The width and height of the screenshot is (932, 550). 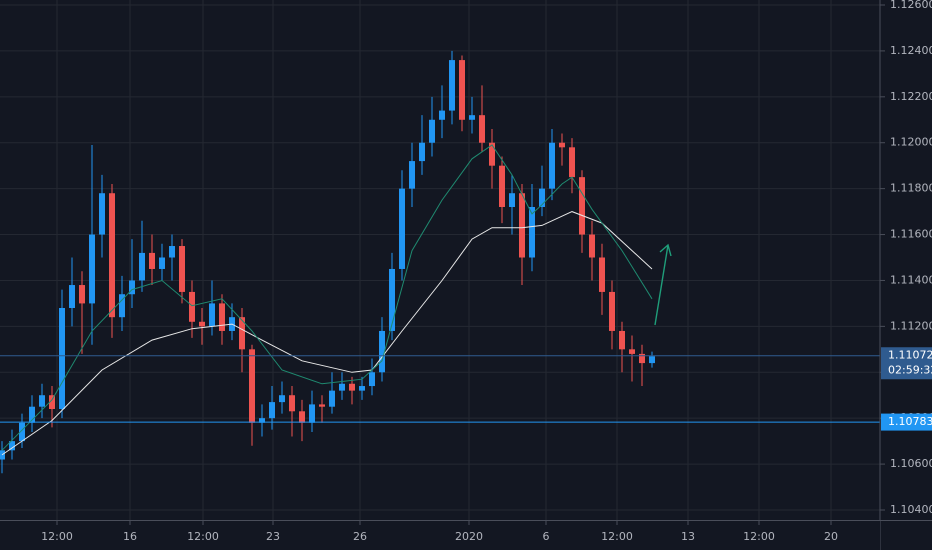 I want to click on y-tick-label: 1.11800, so click(x=911, y=188).